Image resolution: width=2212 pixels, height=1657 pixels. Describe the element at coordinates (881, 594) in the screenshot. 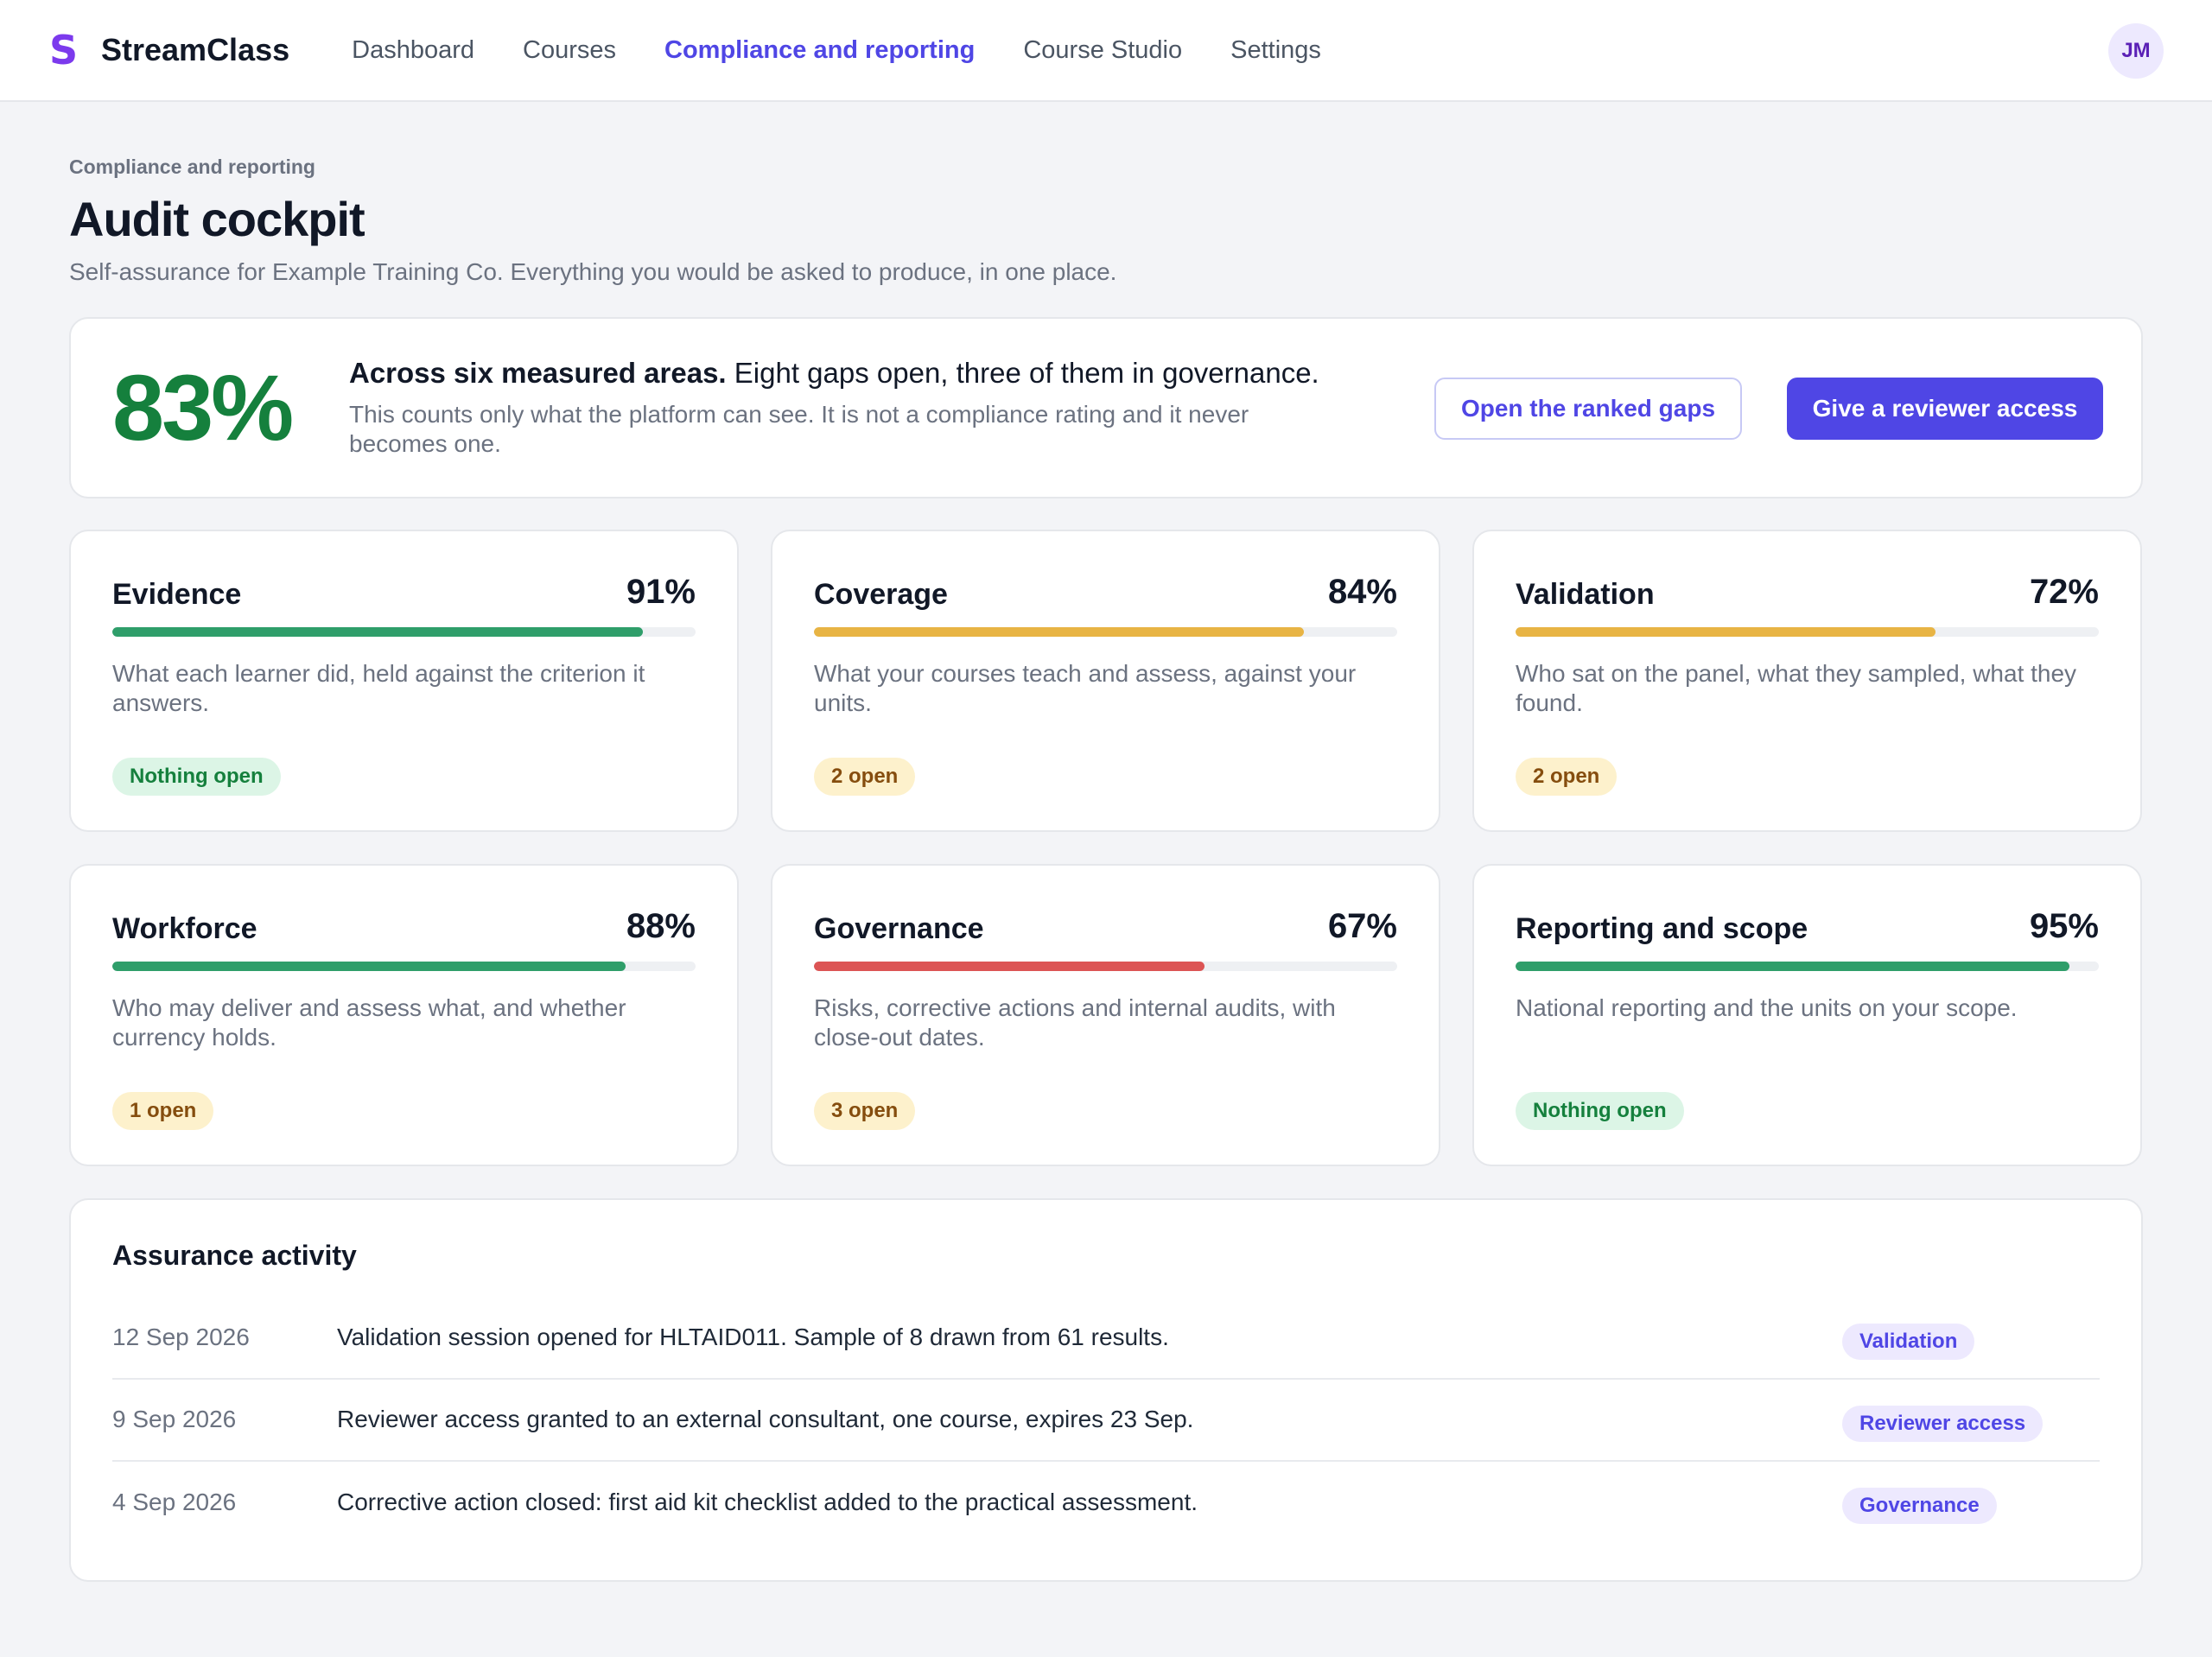

I see `area-name: Coverage` at that location.